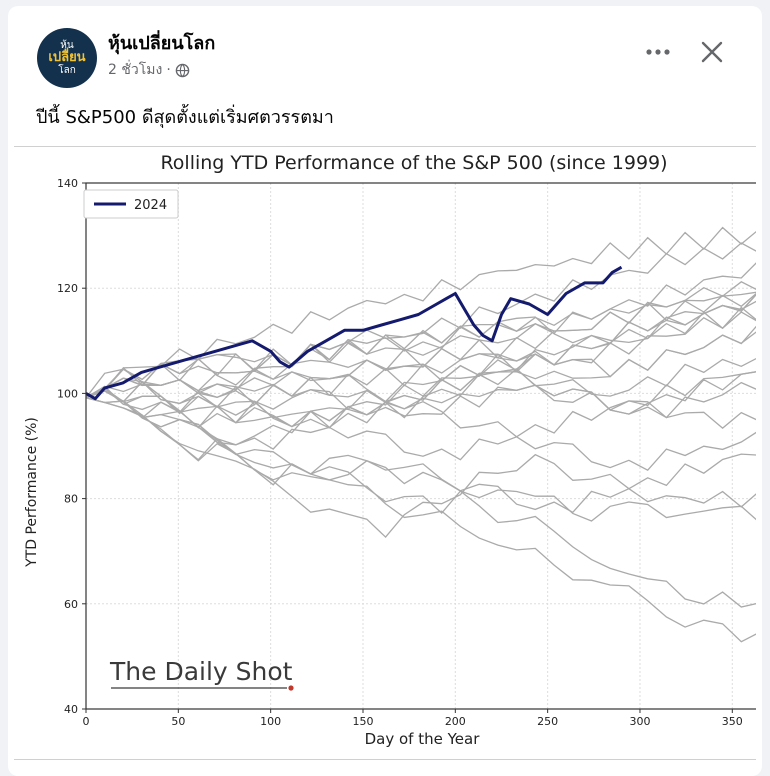 This screenshot has height=776, width=770. Describe the element at coordinates (71, 499) in the screenshot. I see `y-tick-label: 80` at that location.